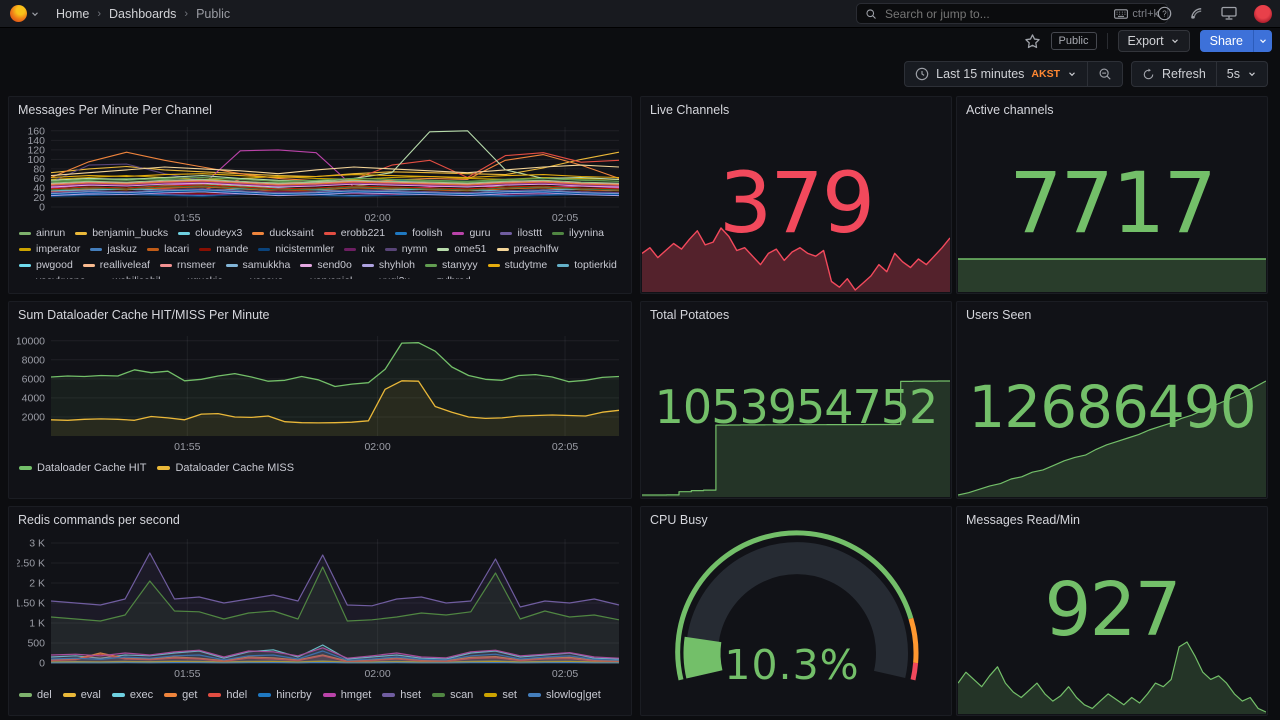  I want to click on legend-item-erobb221: erobb221, so click(354, 233).